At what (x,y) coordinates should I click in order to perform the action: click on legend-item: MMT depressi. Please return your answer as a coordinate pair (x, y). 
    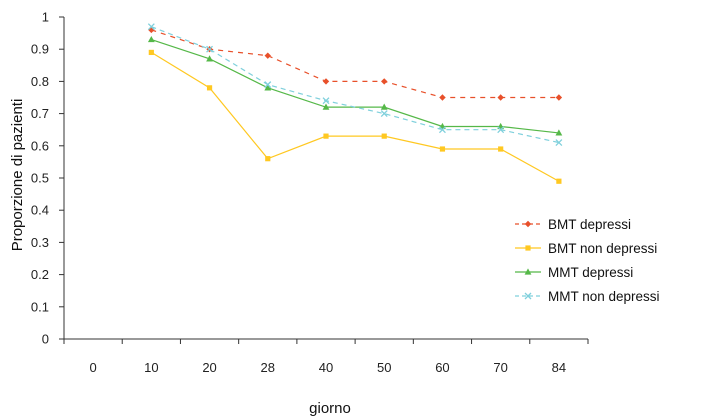
    Looking at the image, I should click on (574, 272).